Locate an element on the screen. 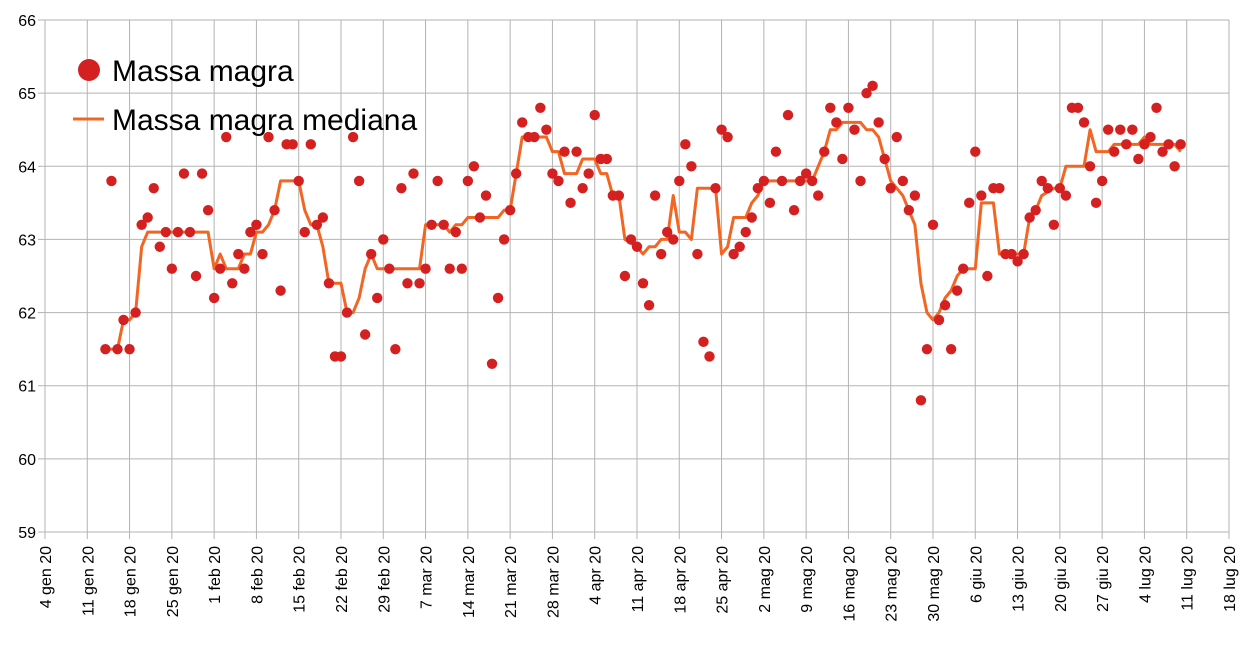  x-tick-label: 8 feb 20 is located at coordinates (257, 575).